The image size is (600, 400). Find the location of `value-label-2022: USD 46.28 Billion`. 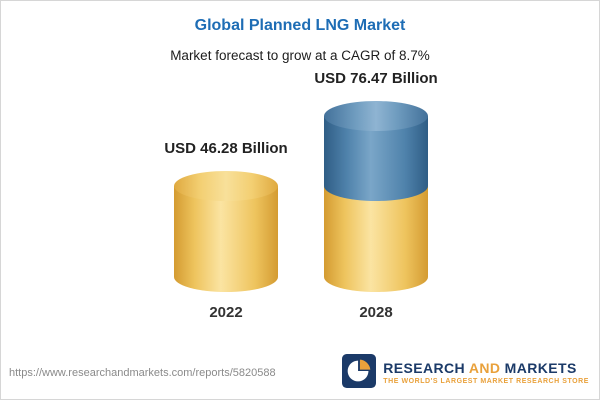

value-label-2022: USD 46.28 Billion is located at coordinates (226, 148).